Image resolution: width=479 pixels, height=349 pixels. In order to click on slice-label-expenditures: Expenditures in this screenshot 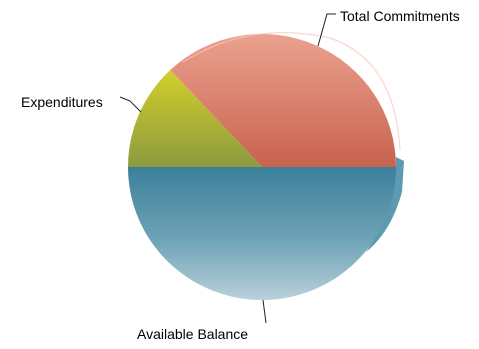, I will do `click(62, 102)`.